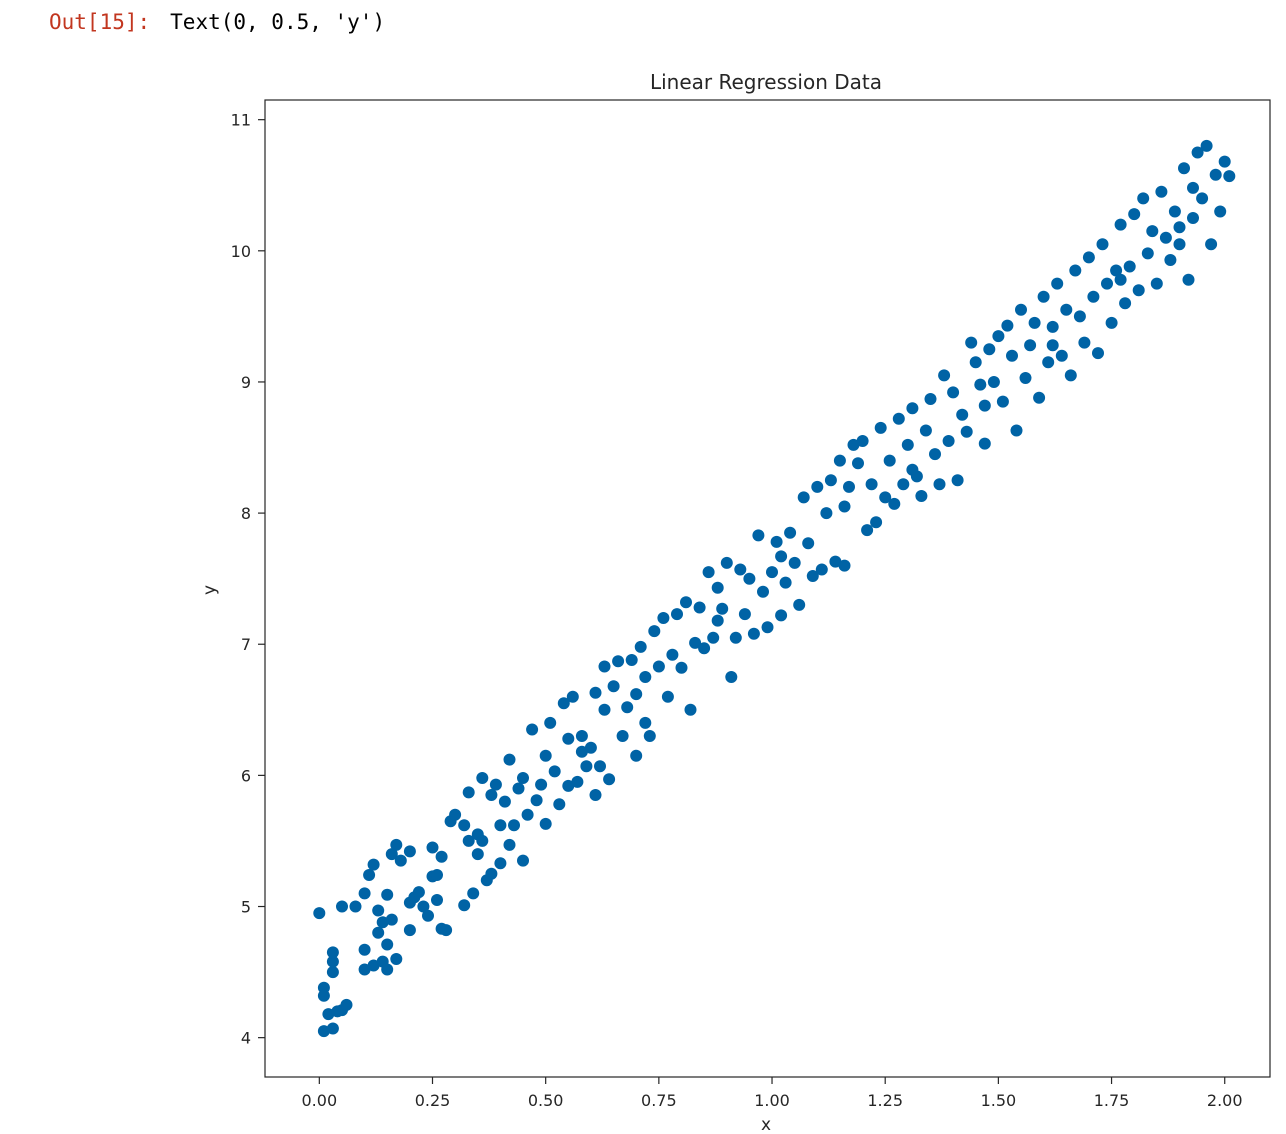 The width and height of the screenshot is (1286, 1134). Describe the element at coordinates (248, 579) in the screenshot. I see `y-axis: 4 5 6 7 8 9 10 11` at that location.